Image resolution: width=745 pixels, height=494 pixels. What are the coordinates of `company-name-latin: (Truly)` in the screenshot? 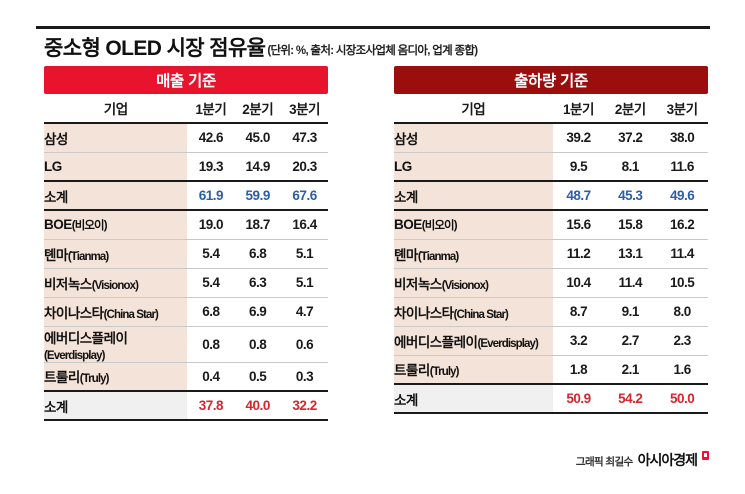 It's located at (444, 372).